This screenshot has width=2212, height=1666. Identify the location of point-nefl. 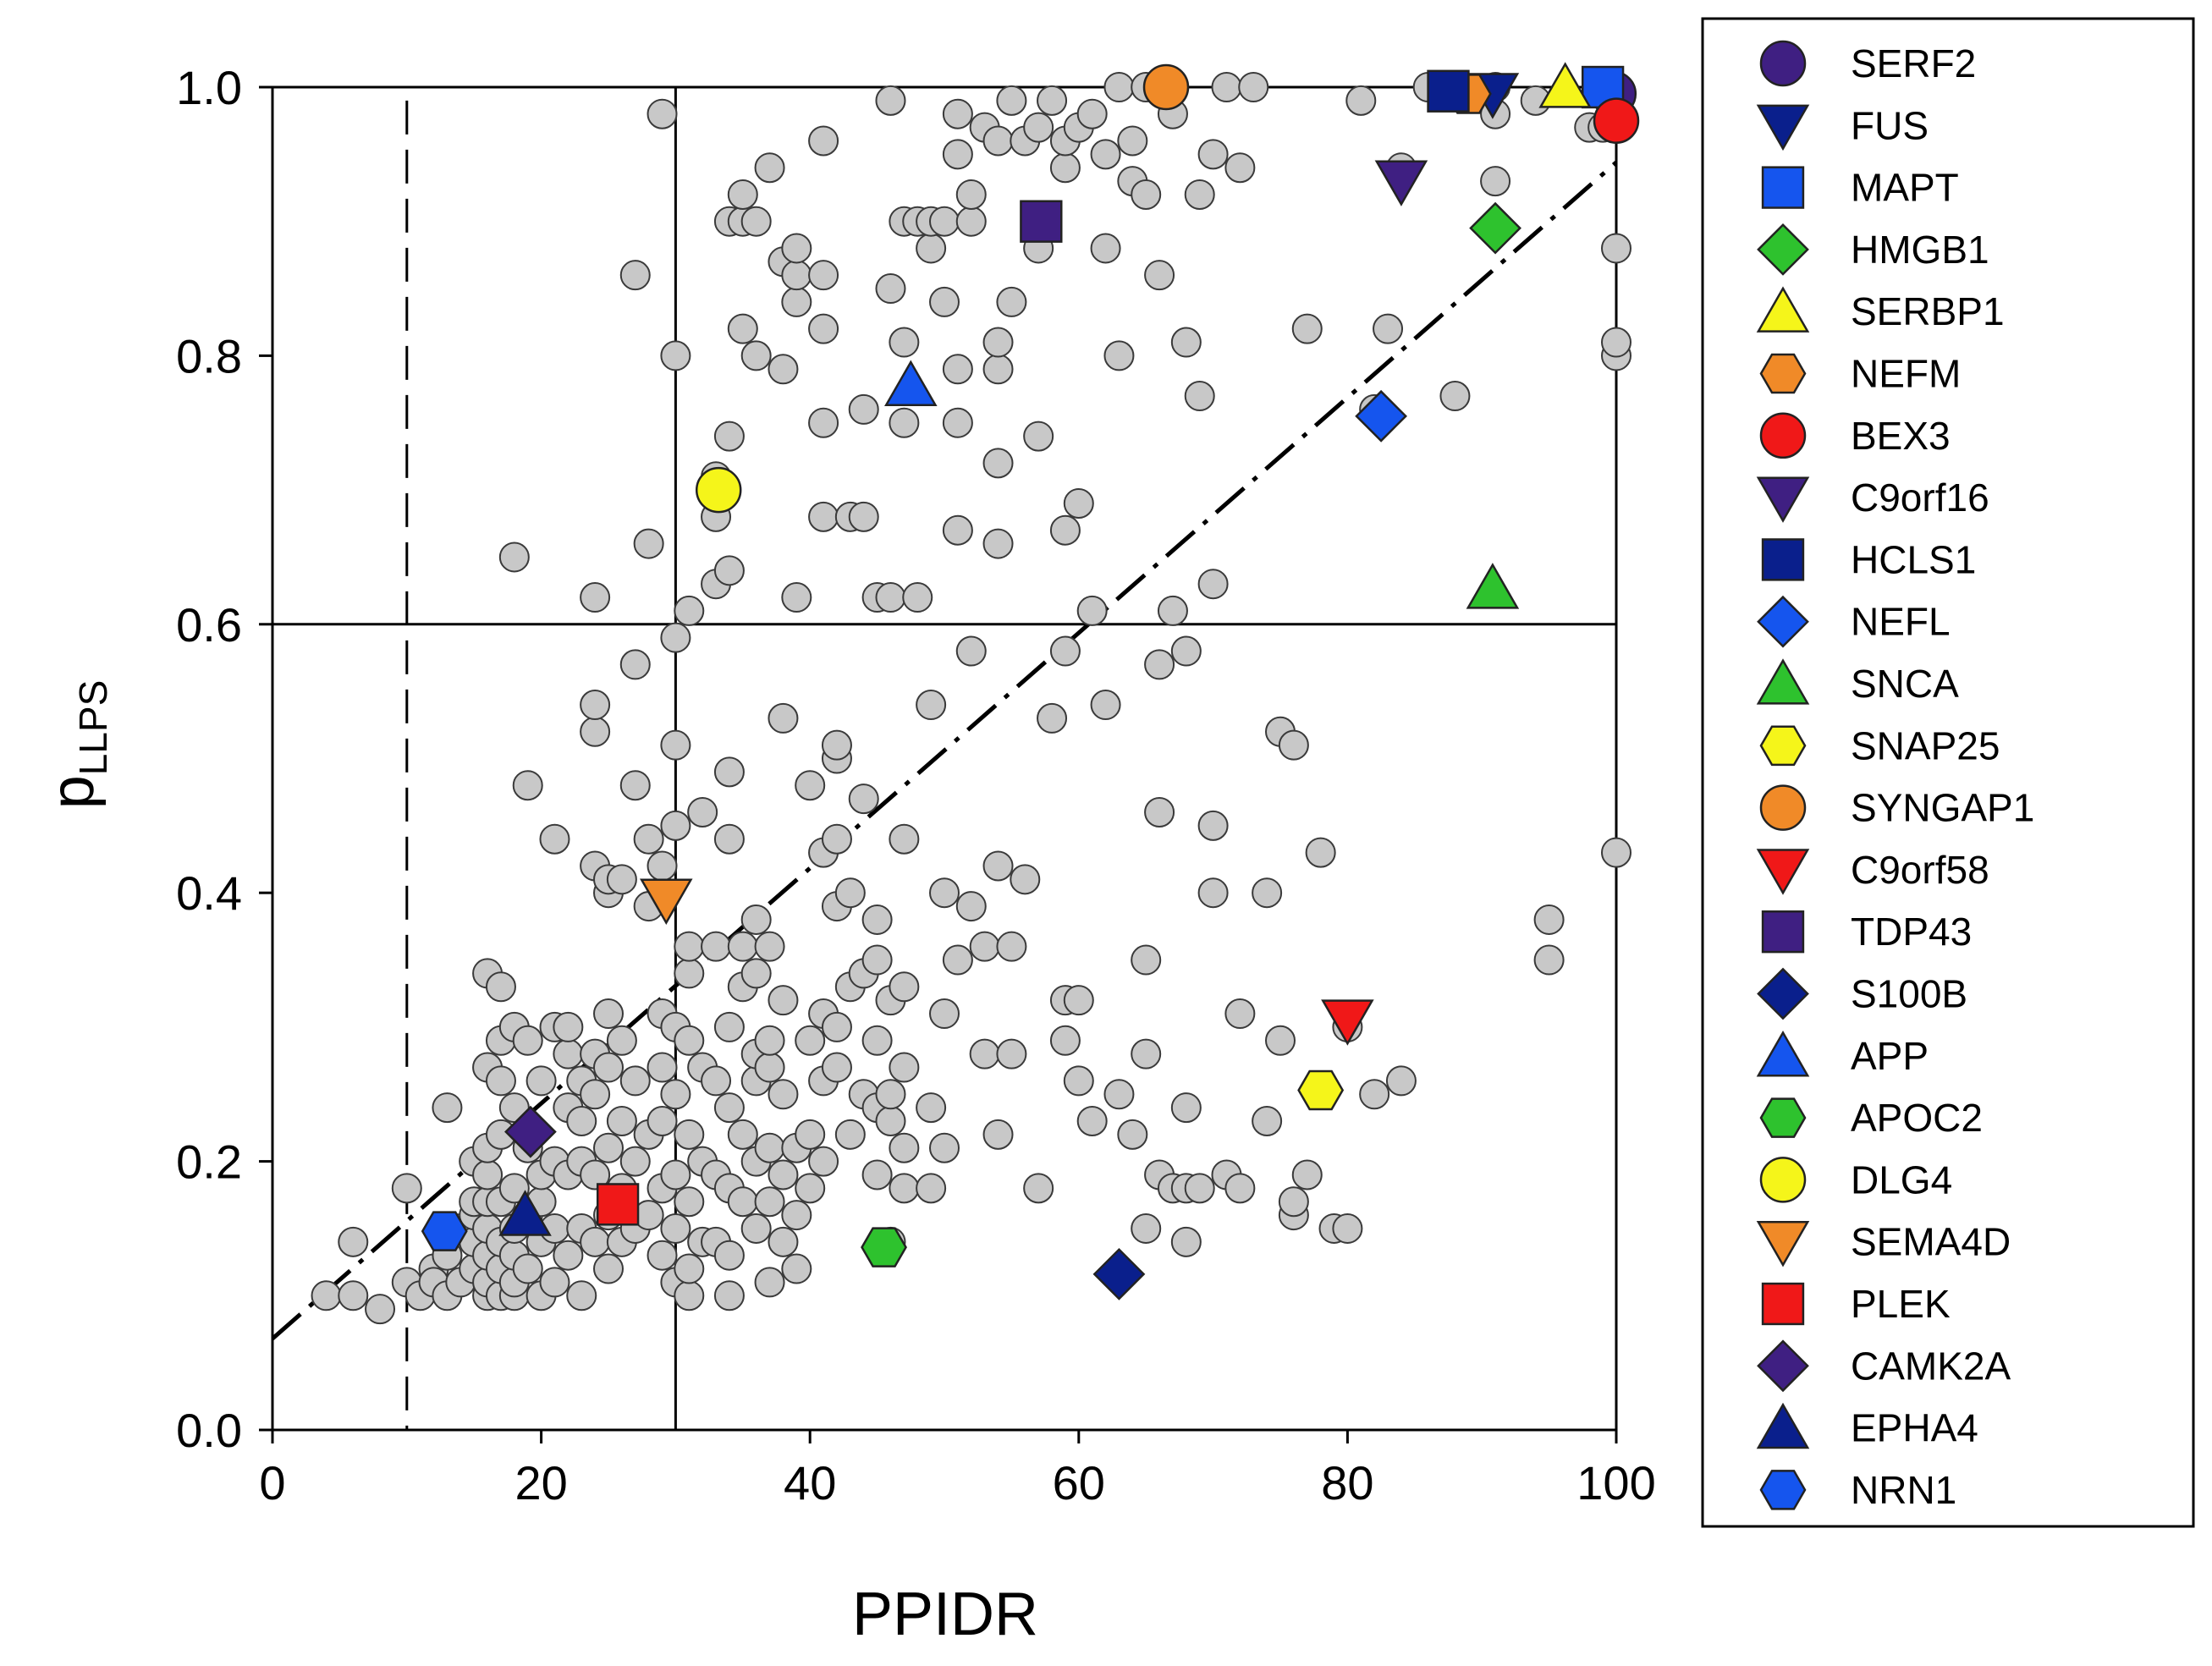
(1381, 416).